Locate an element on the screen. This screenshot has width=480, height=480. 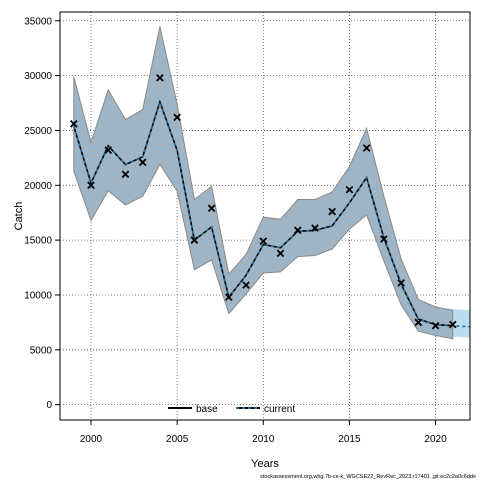
observed-point-2002 is located at coordinates (125, 174).